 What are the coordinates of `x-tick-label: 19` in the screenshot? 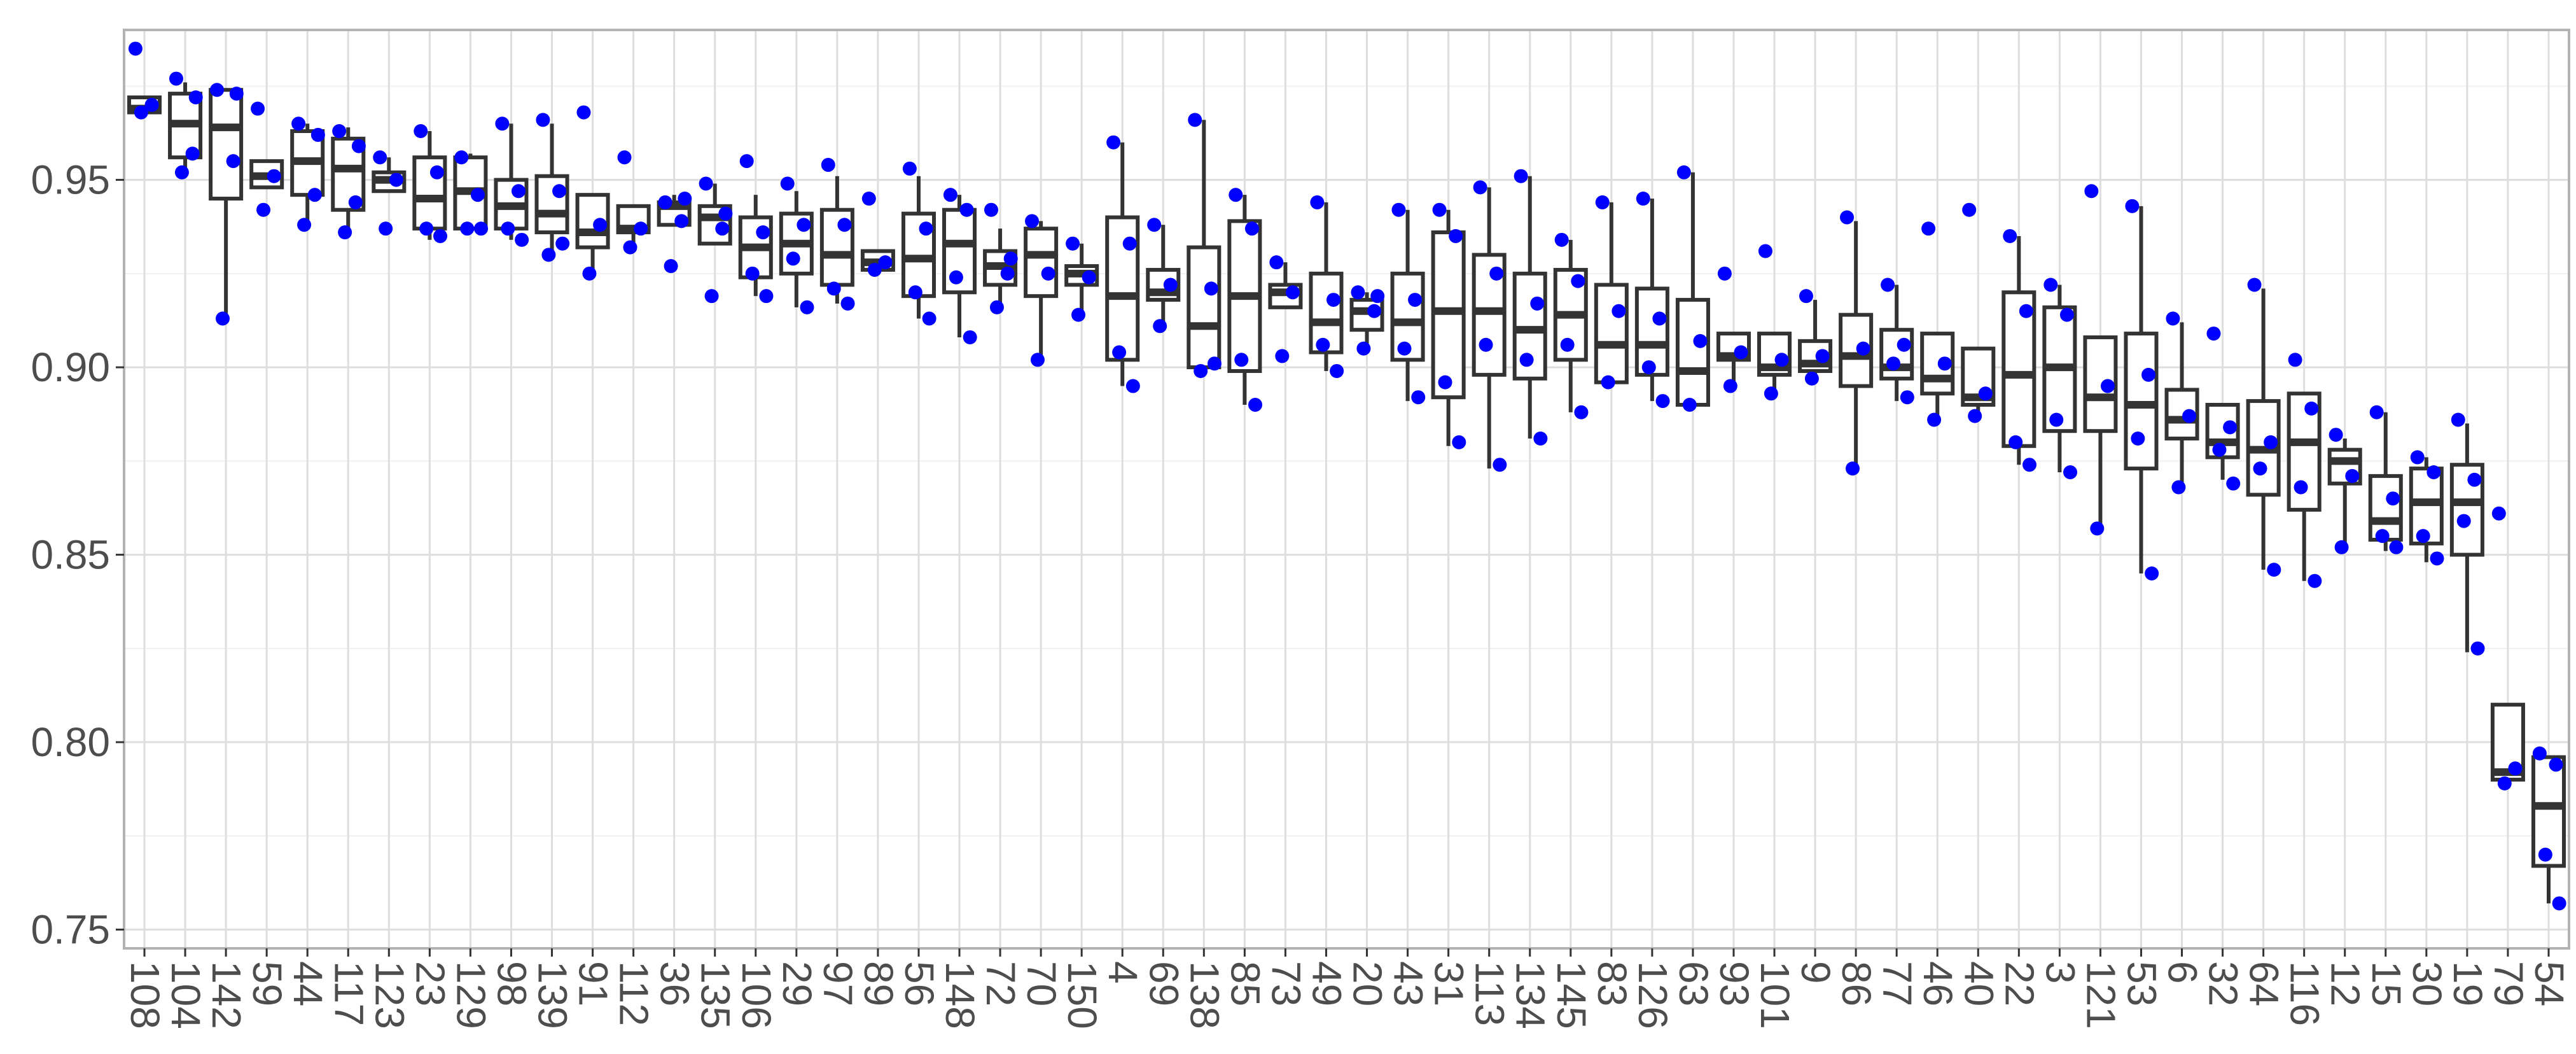 It's located at (2468, 983).